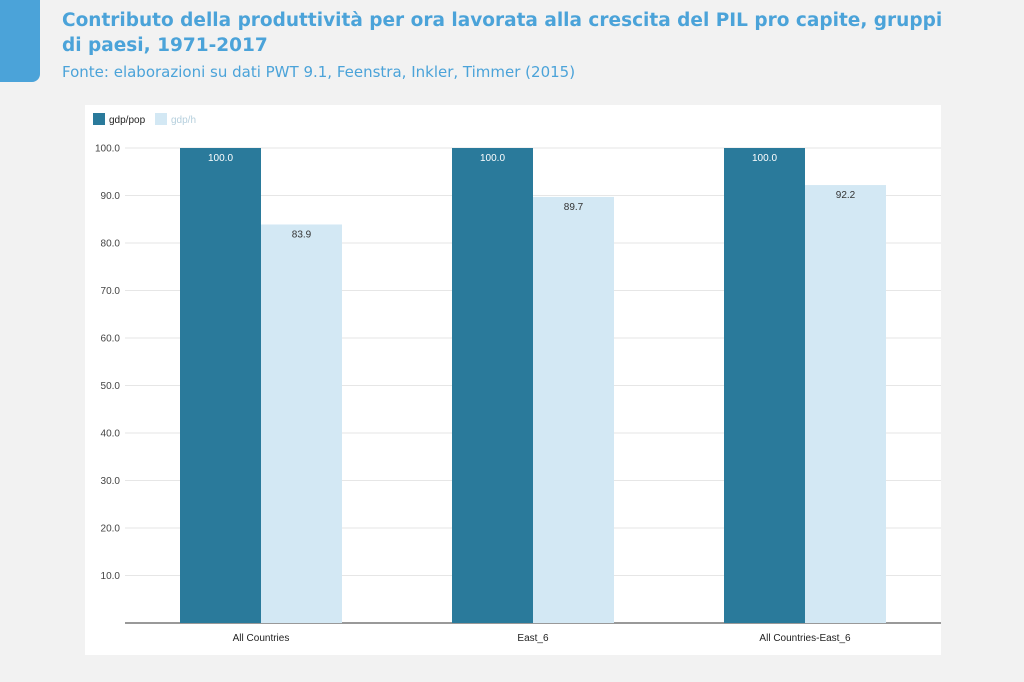  What do you see at coordinates (846, 195) in the screenshot?
I see `data-label: 92.2` at bounding box center [846, 195].